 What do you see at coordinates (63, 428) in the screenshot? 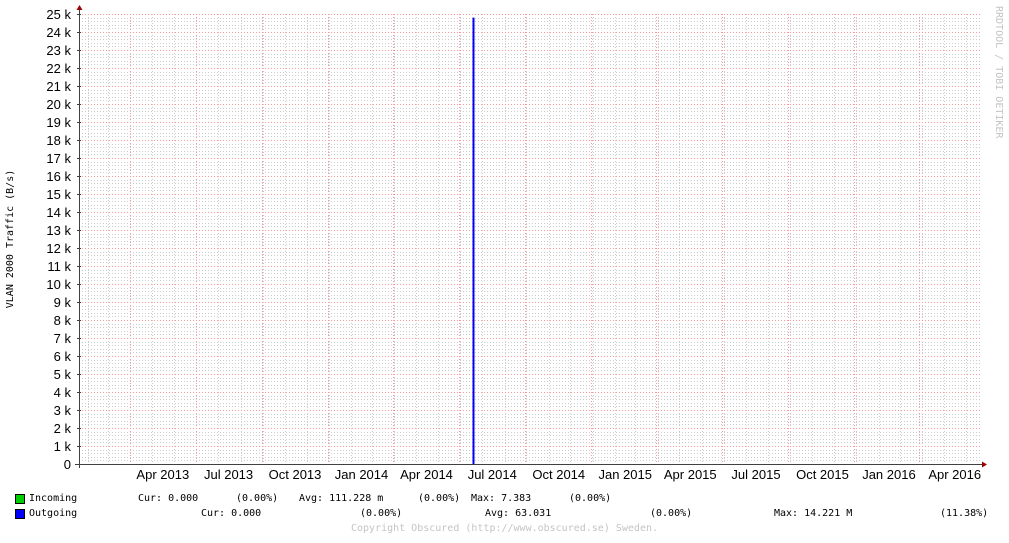
I see `y-tick-label: 2 k` at bounding box center [63, 428].